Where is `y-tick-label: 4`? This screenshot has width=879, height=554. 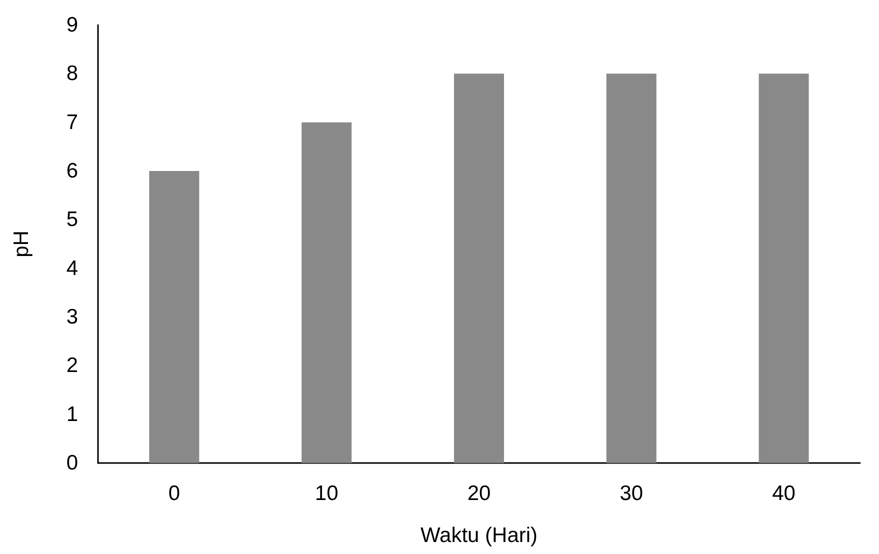 y-tick-label: 4 is located at coordinates (72, 268).